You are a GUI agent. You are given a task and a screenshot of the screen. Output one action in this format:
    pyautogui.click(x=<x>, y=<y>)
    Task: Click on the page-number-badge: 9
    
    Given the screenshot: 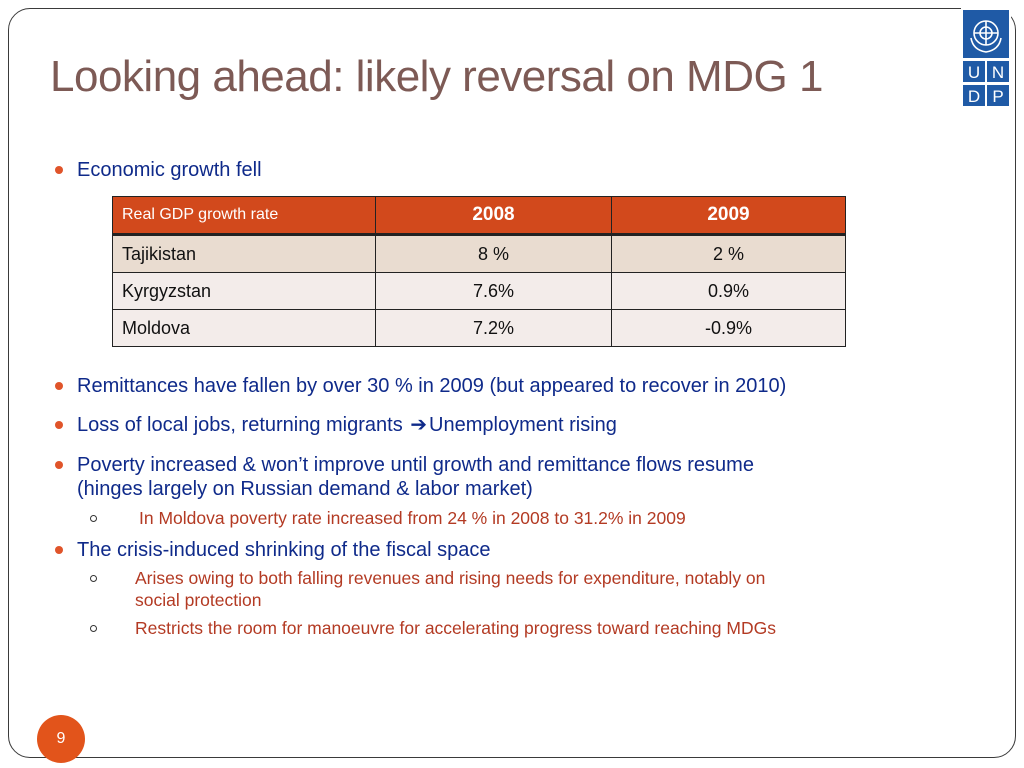 What is the action you would take?
    pyautogui.click(x=61, y=739)
    